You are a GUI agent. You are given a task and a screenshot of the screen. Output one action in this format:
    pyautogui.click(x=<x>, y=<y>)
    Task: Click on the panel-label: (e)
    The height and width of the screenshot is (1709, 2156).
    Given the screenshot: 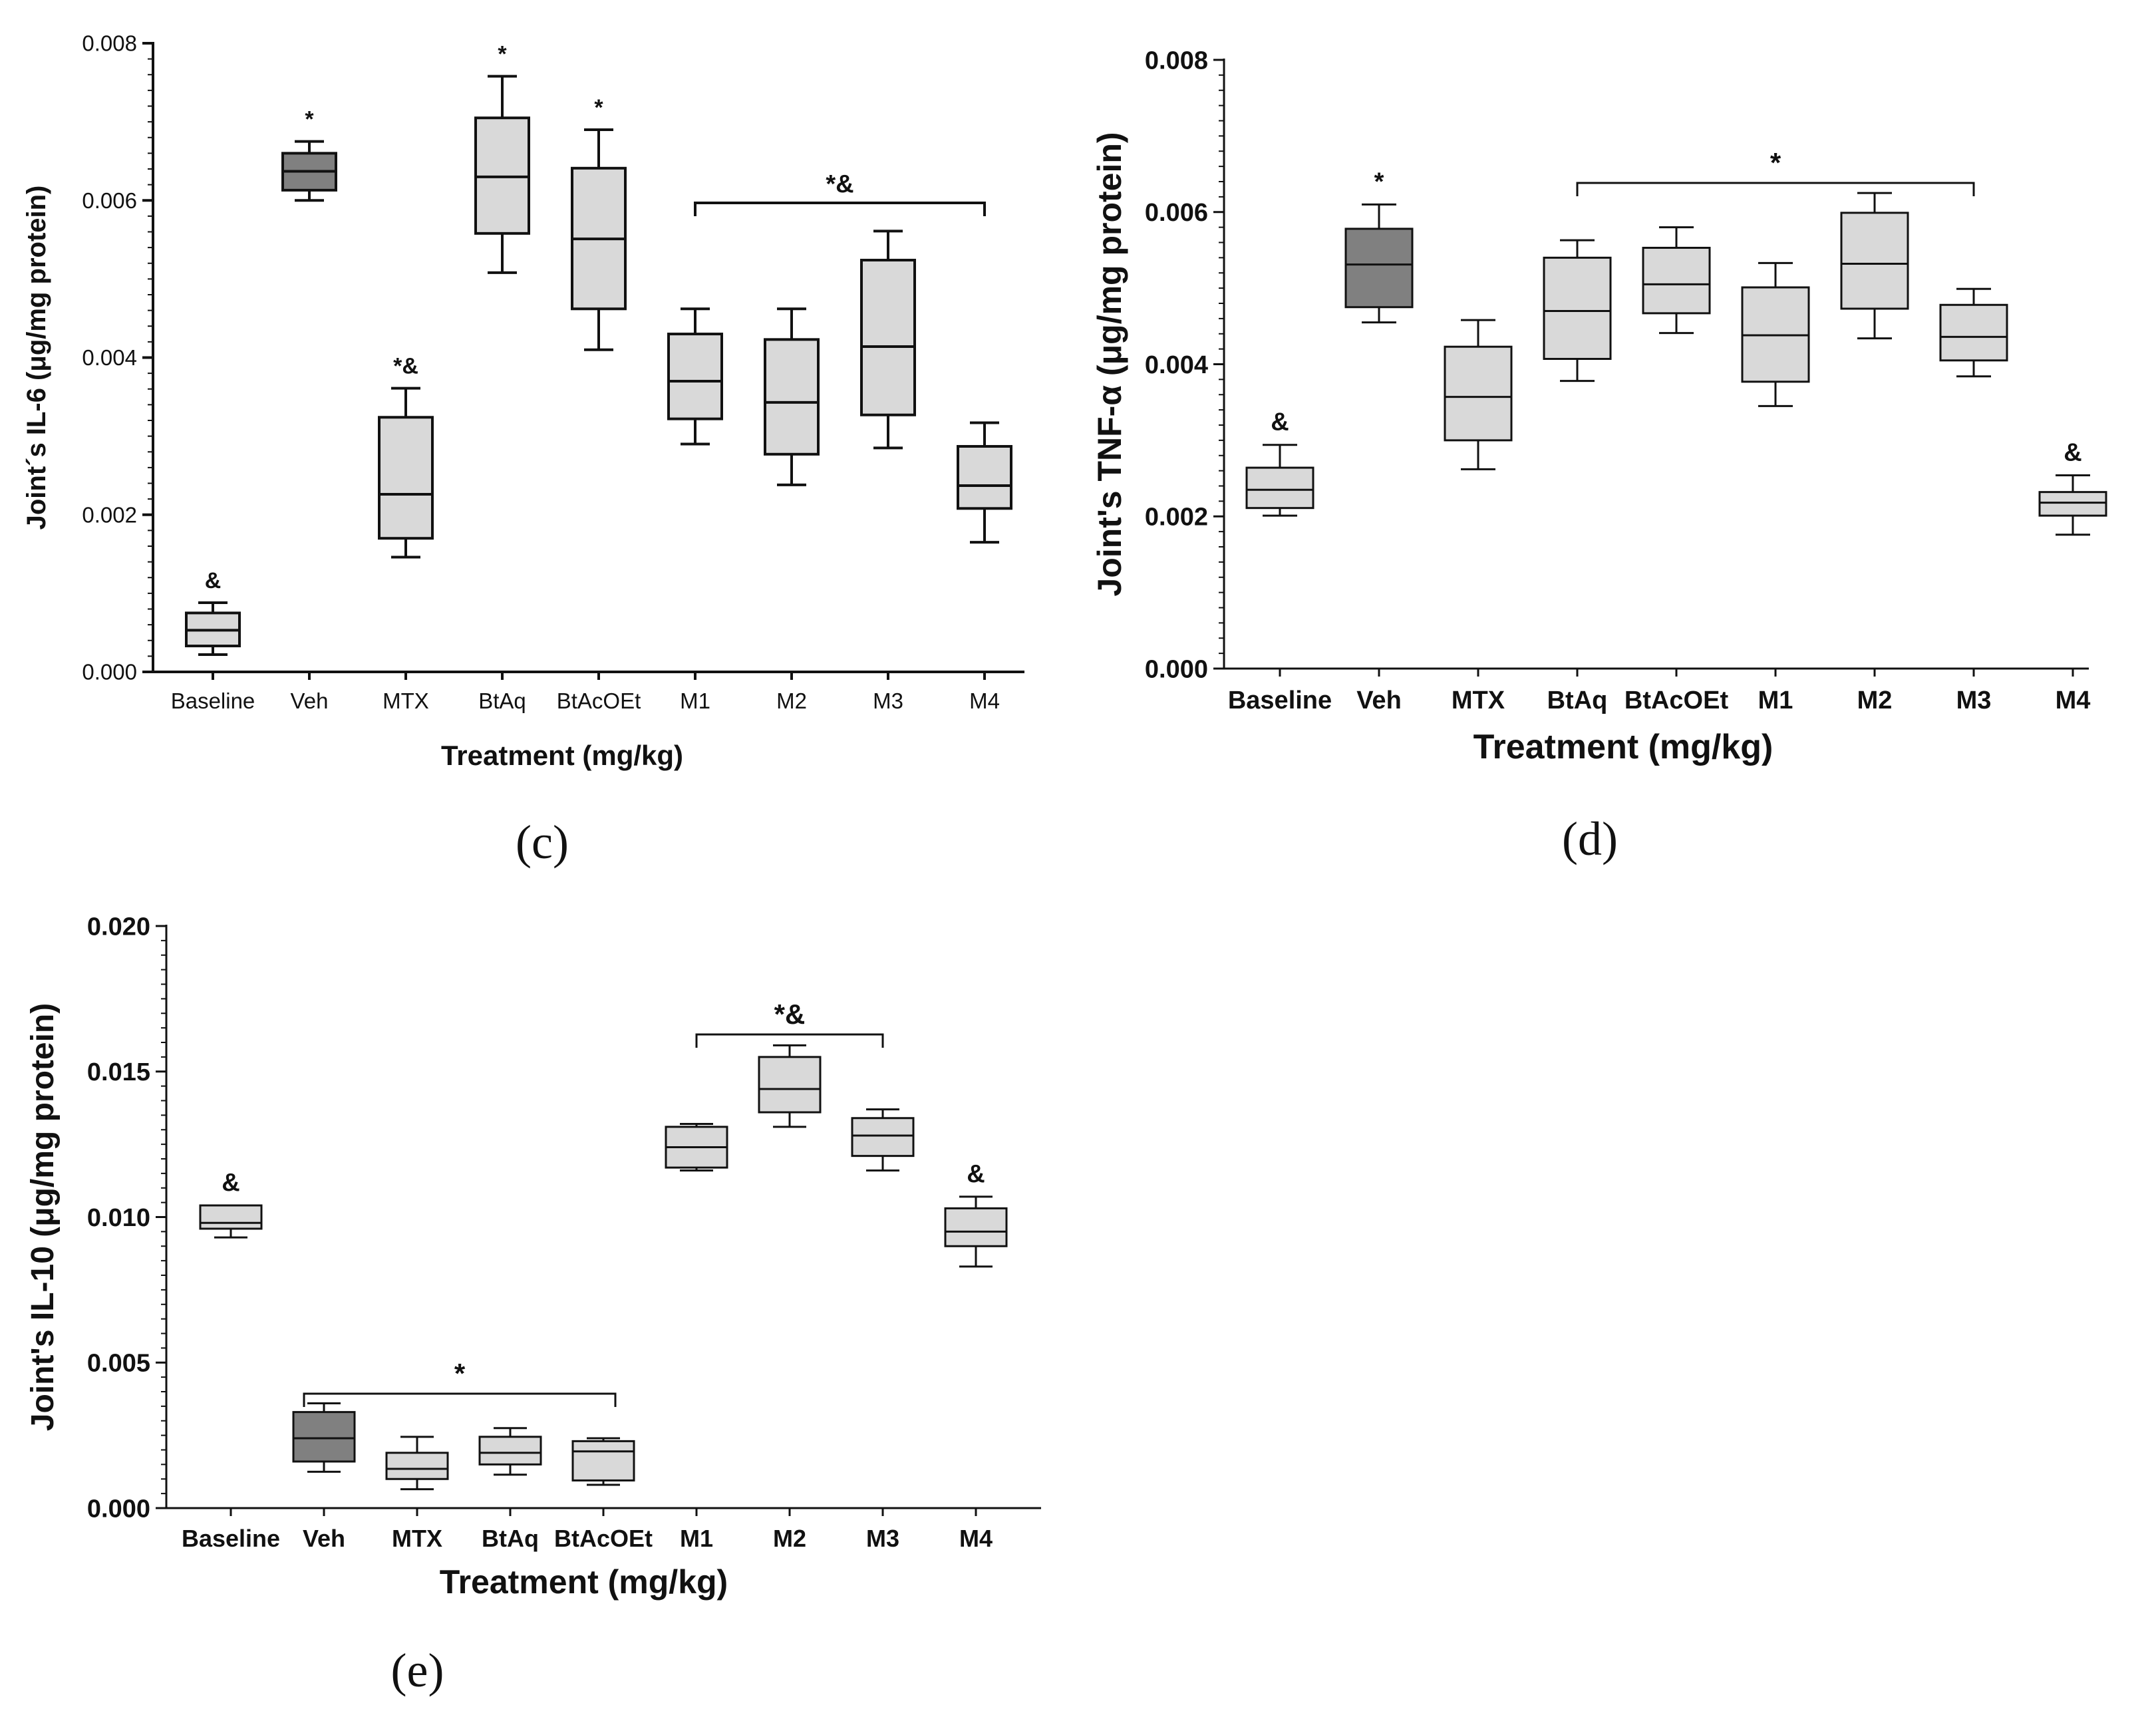 What is the action you would take?
    pyautogui.click(x=418, y=1670)
    